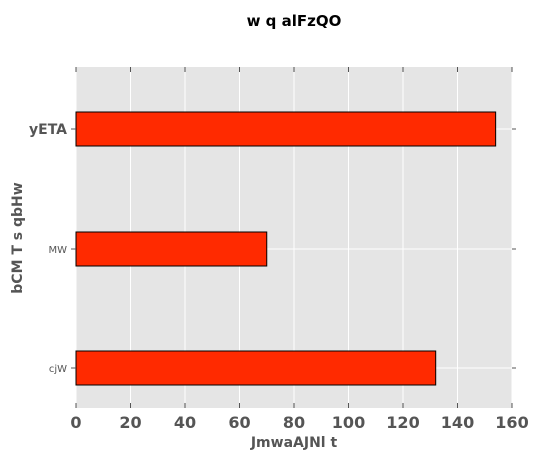 The height and width of the screenshot is (466, 539). I want to click on chart-title: w q alFzQO, so click(294, 21).